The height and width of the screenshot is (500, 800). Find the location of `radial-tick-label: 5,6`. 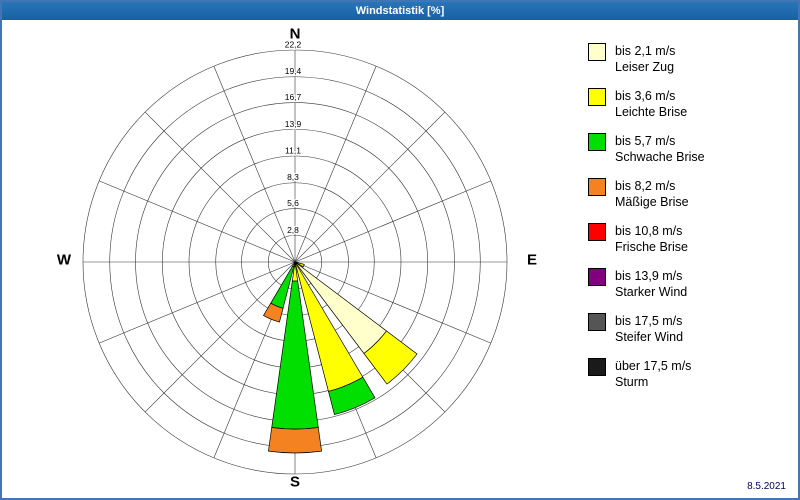

radial-tick-label: 5,6 is located at coordinates (293, 203).